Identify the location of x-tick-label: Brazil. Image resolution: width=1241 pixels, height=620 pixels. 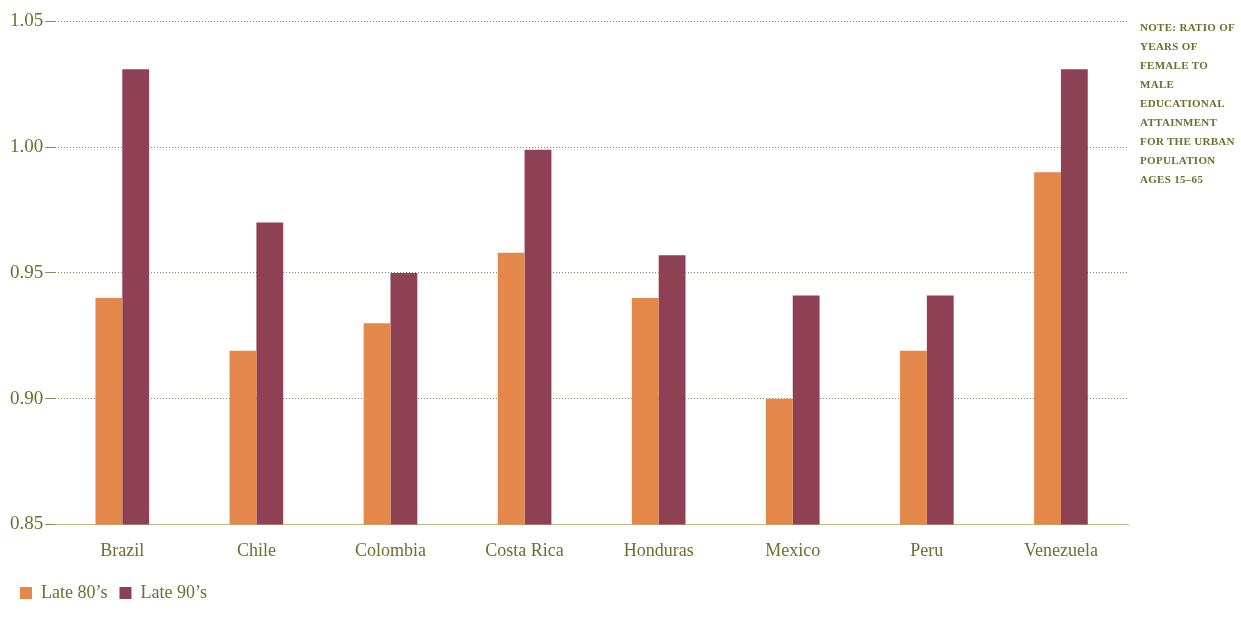
(122, 549).